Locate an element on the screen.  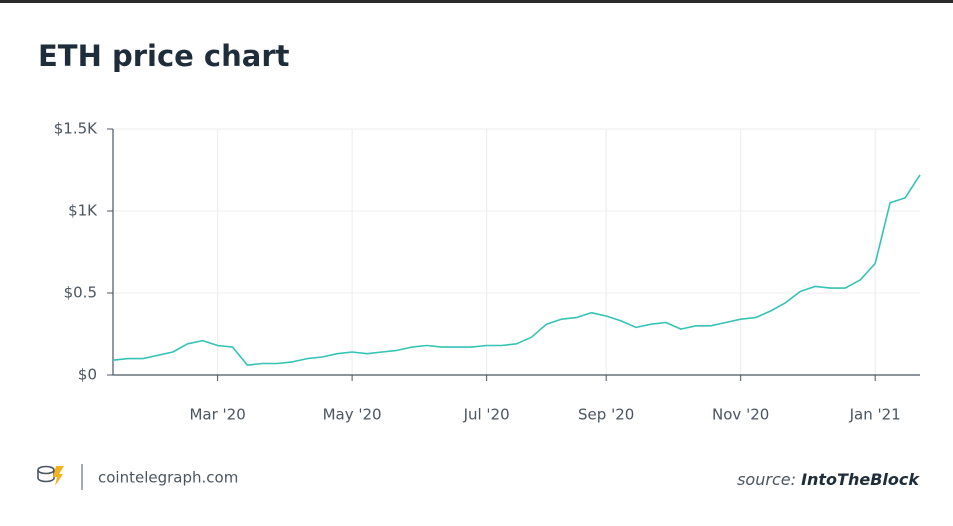
y-tick-label: $0.5 is located at coordinates (80, 293).